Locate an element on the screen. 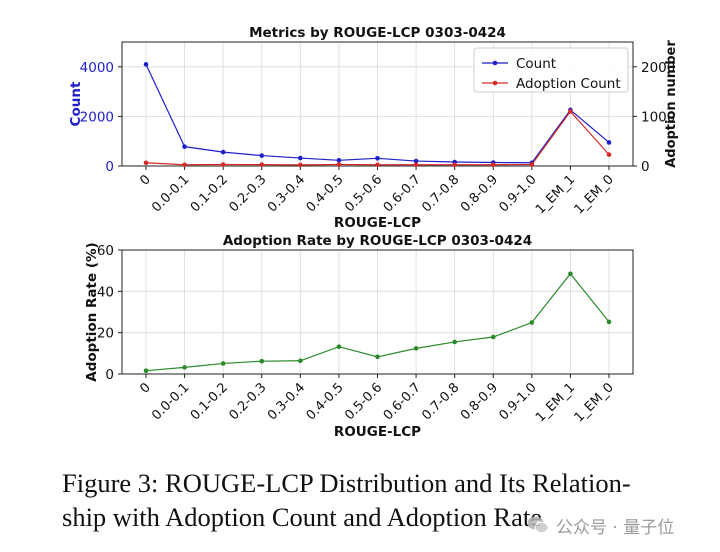 The width and height of the screenshot is (720, 552). top-chart-y2label: Adoption number is located at coordinates (671, 104).